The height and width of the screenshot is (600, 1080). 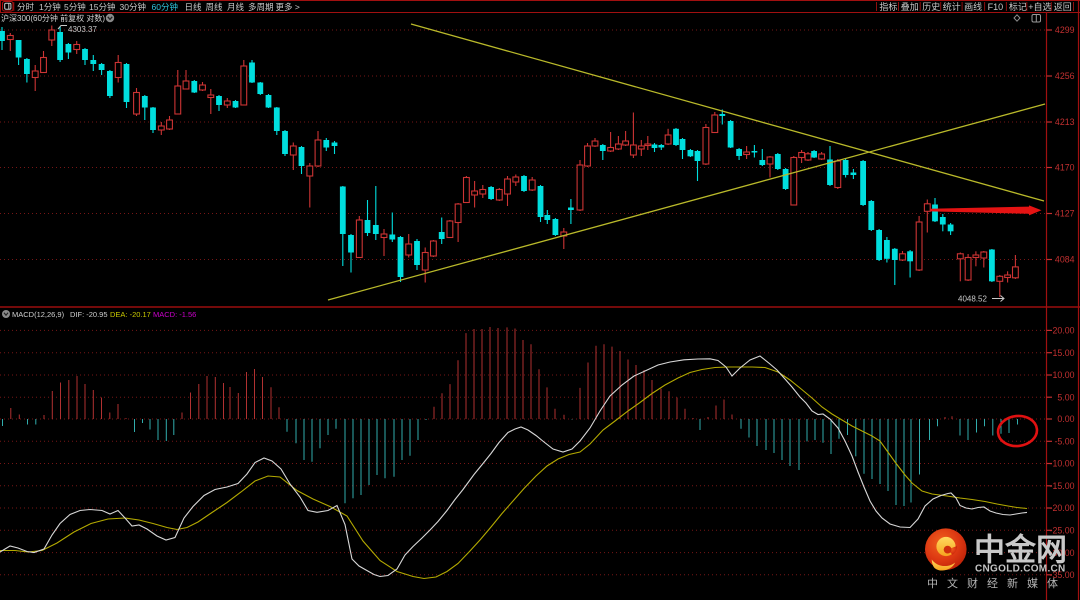 What do you see at coordinates (1018, 6) in the screenshot?
I see `svg-text: 标记` at bounding box center [1018, 6].